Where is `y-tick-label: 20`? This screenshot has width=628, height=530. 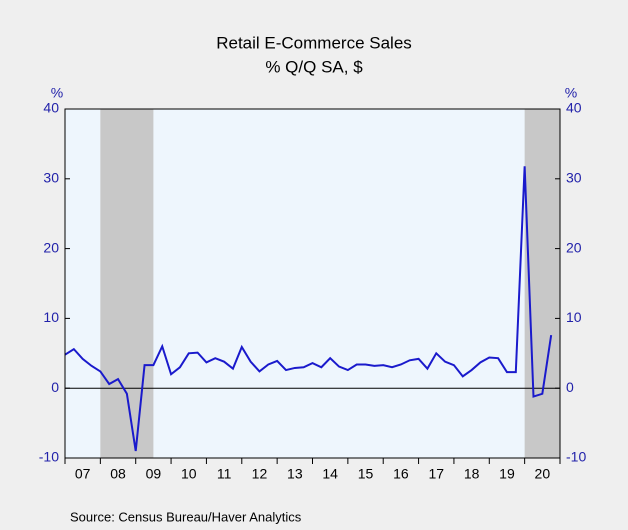 y-tick-label: 20 is located at coordinates (51, 247).